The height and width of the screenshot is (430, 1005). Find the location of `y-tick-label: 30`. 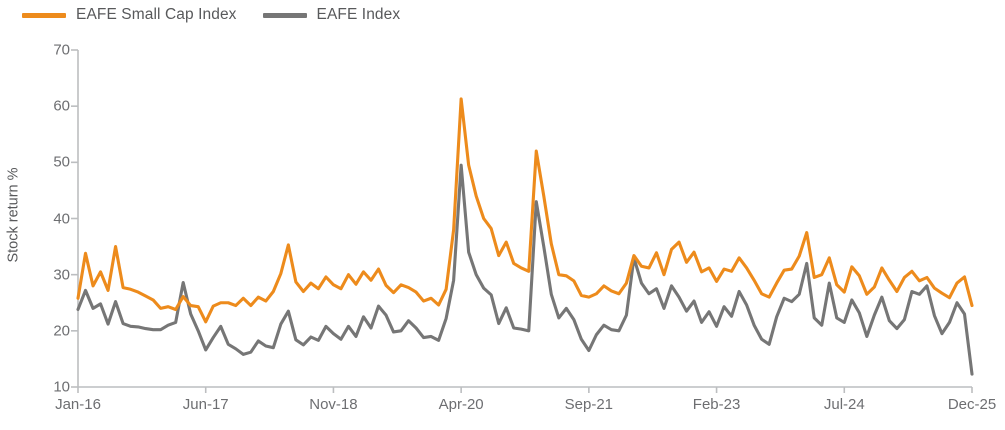

y-tick-label: 30 is located at coordinates (61, 275).